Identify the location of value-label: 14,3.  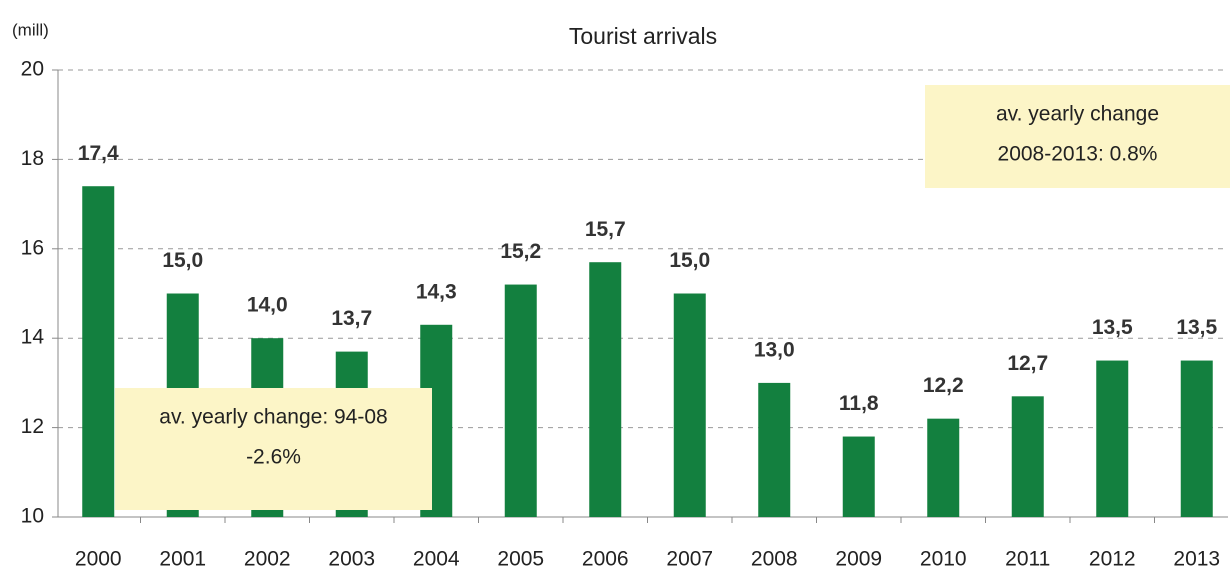
(436, 291).